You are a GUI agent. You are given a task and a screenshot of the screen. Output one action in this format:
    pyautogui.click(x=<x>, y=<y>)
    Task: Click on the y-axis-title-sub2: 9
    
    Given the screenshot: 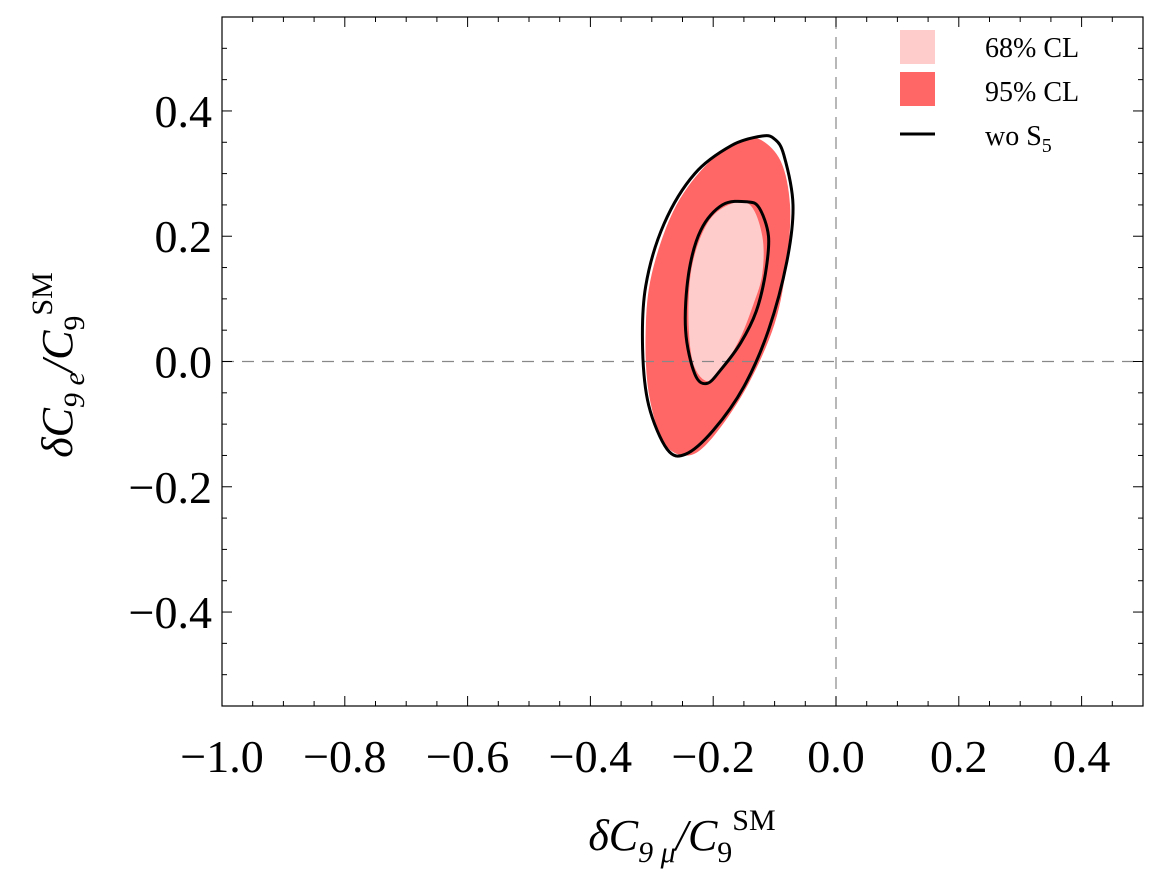 What is the action you would take?
    pyautogui.click(x=74, y=323)
    